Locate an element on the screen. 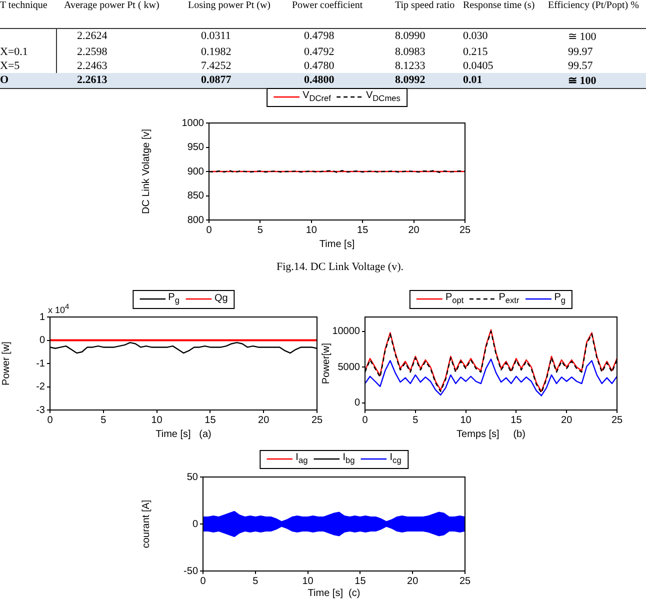 This screenshot has height=599, width=646. y-tick-label: -2 is located at coordinates (41, 387).